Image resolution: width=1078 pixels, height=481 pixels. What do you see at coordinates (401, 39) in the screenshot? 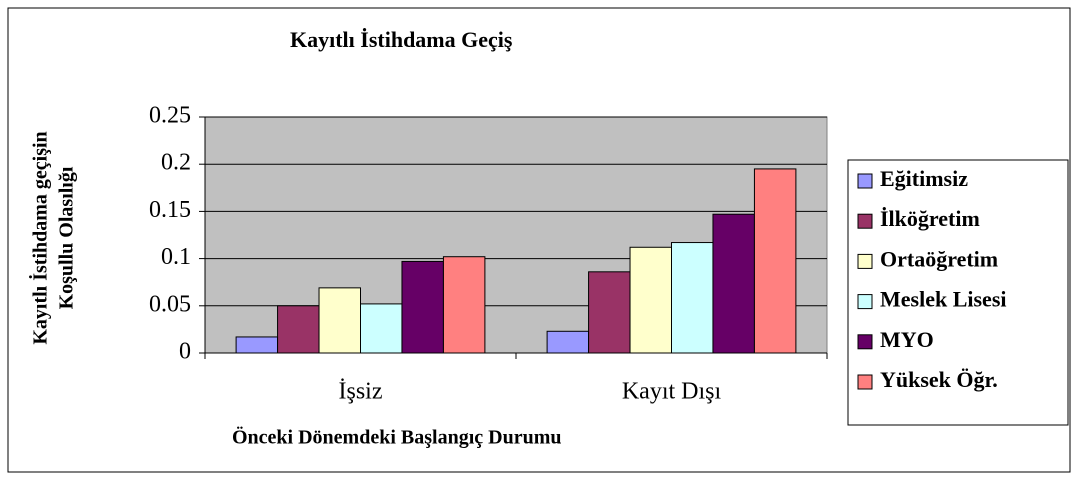
I see `chart-title: Kayıtlı İstihdama Geçiş` at bounding box center [401, 39].